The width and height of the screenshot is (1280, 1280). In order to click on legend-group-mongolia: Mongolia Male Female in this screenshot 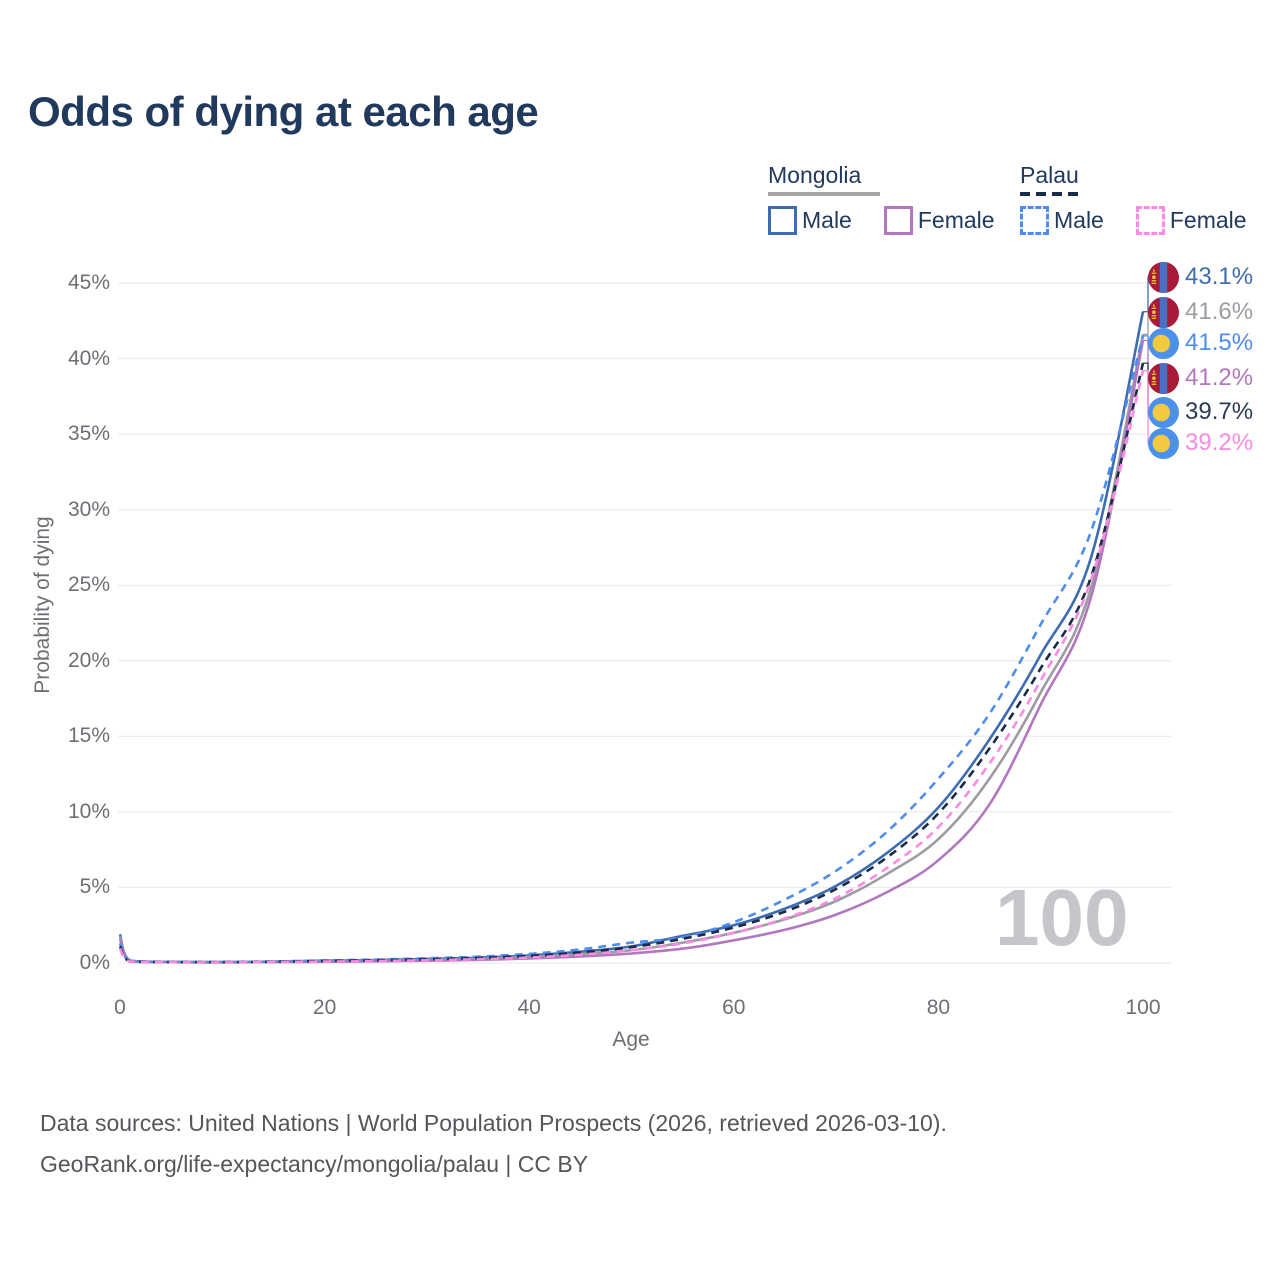, I will do `click(897, 198)`.